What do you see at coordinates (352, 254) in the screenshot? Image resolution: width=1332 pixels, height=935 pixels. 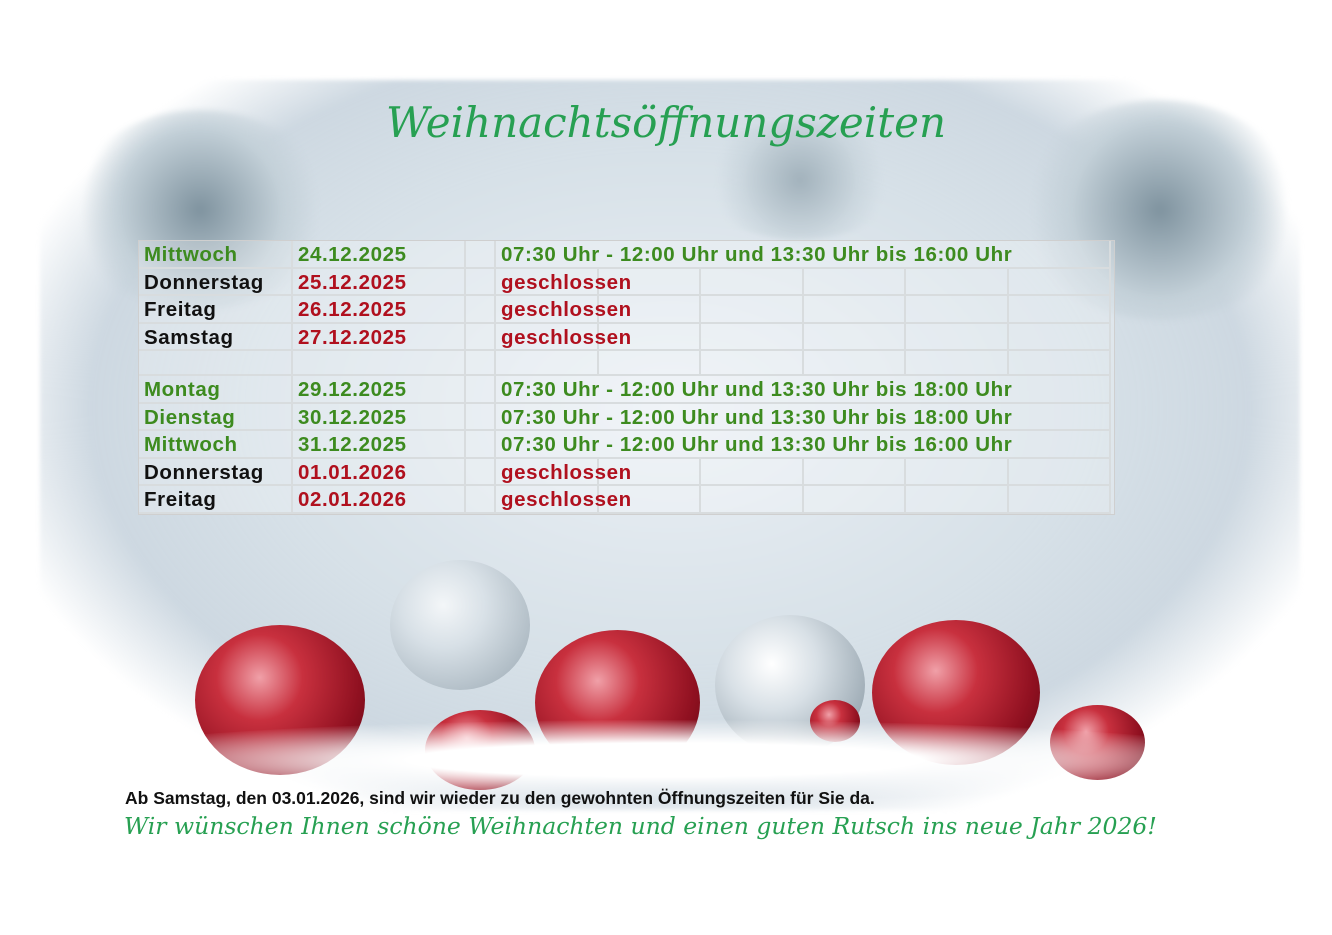 I see `date-label: 24.12.2025` at bounding box center [352, 254].